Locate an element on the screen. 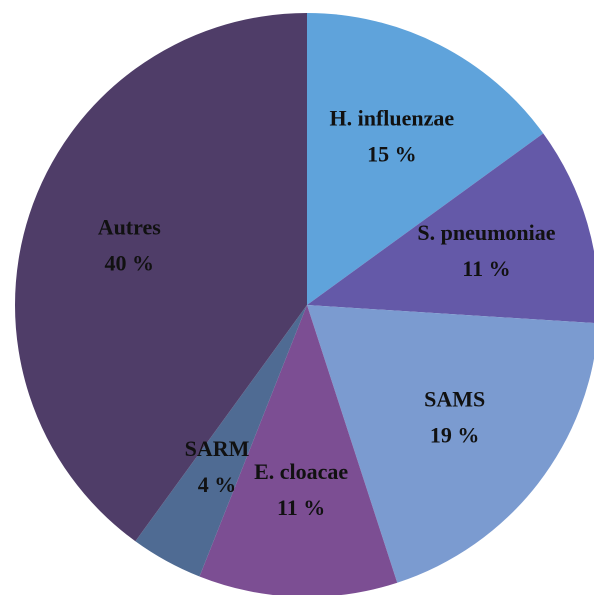 The height and width of the screenshot is (595, 594). slice-value: 19 % is located at coordinates (455, 435).